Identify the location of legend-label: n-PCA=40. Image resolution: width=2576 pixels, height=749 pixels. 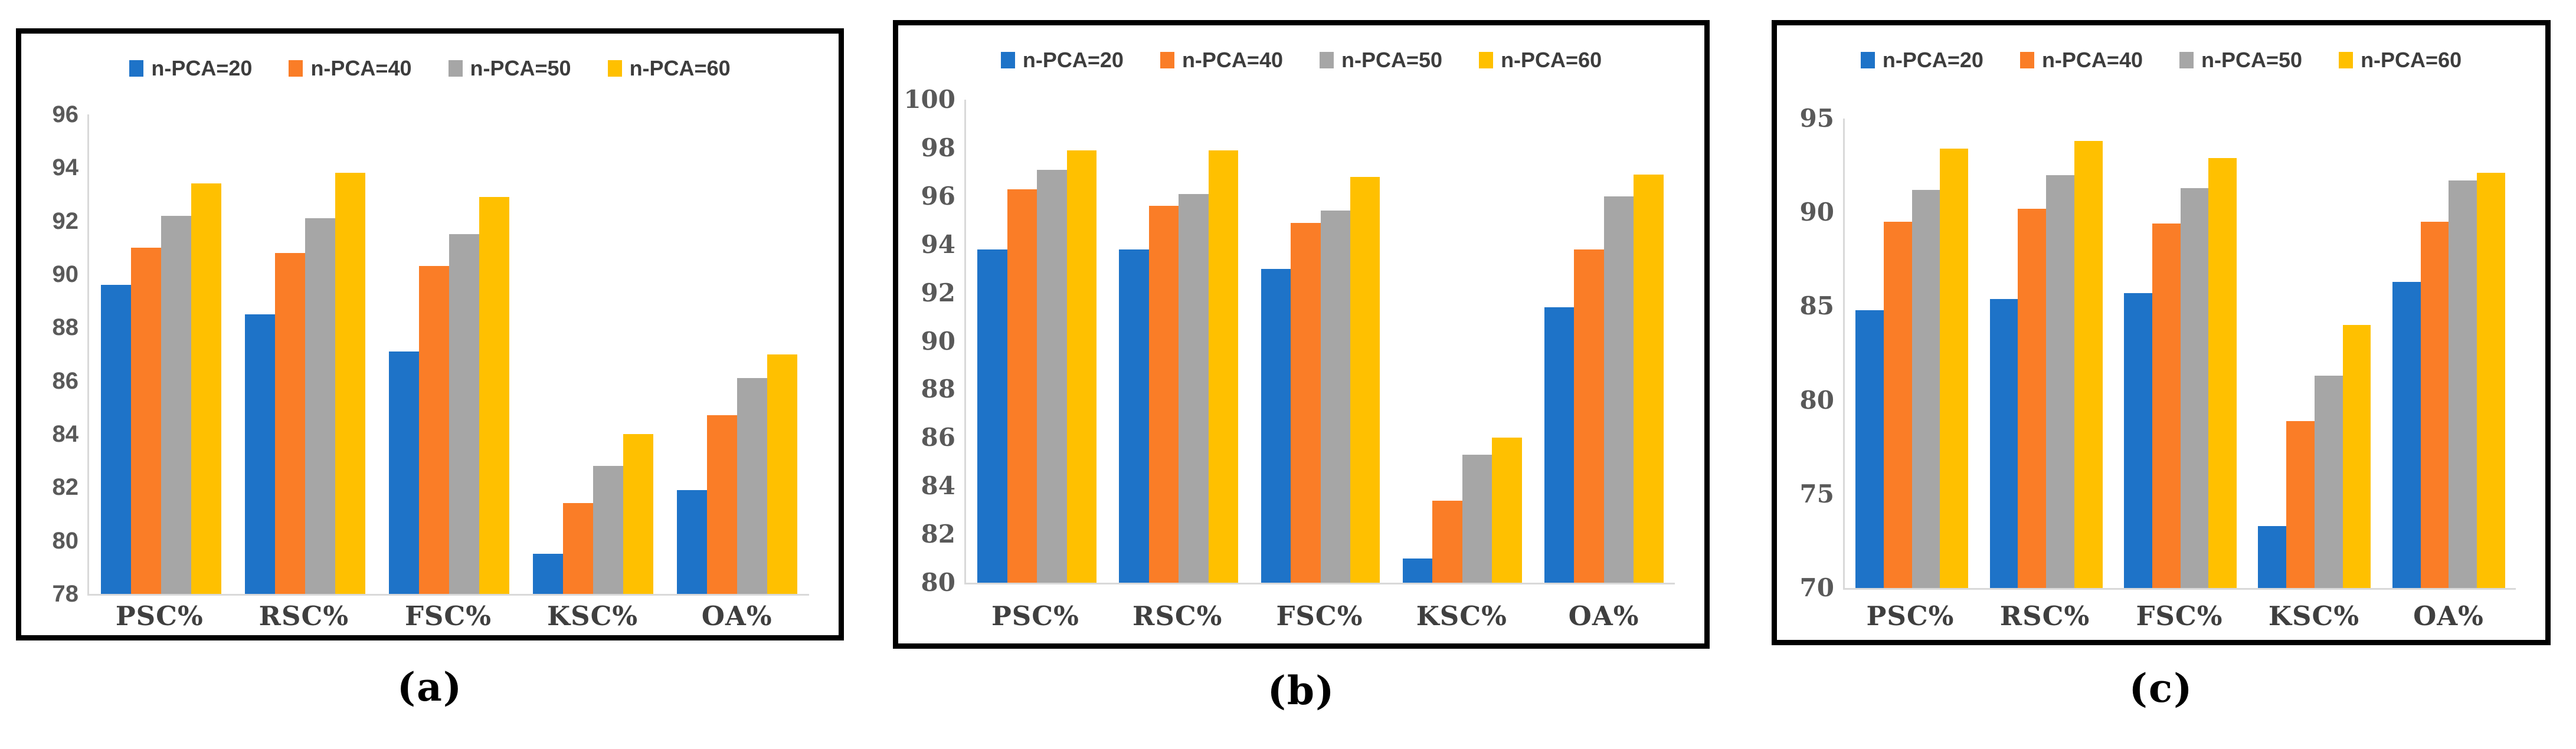
(361, 68).